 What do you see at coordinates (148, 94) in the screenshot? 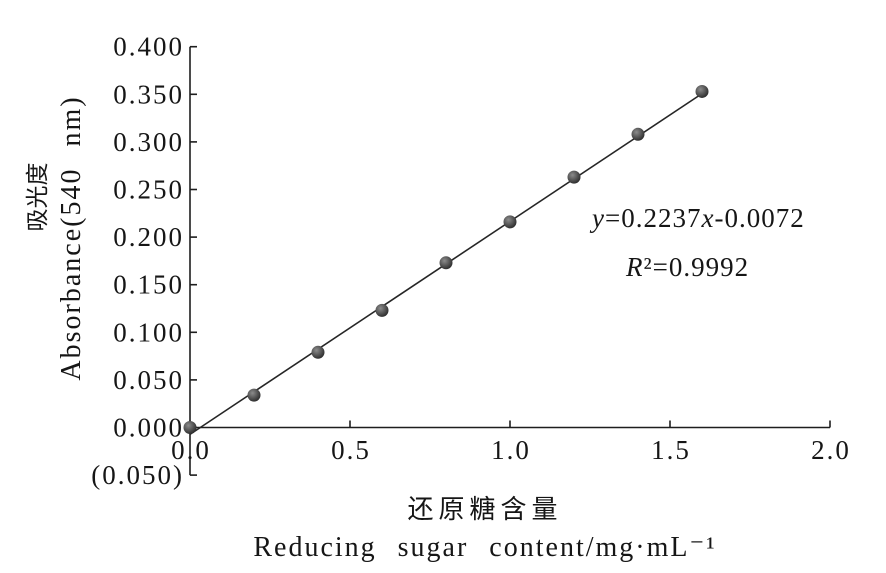
I see `y-tick-label: 0.350` at bounding box center [148, 94].